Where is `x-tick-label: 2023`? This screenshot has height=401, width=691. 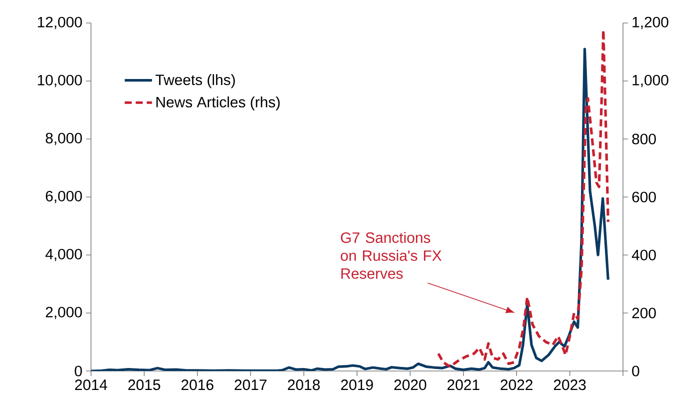
x-tick-label: 2023 is located at coordinates (570, 385).